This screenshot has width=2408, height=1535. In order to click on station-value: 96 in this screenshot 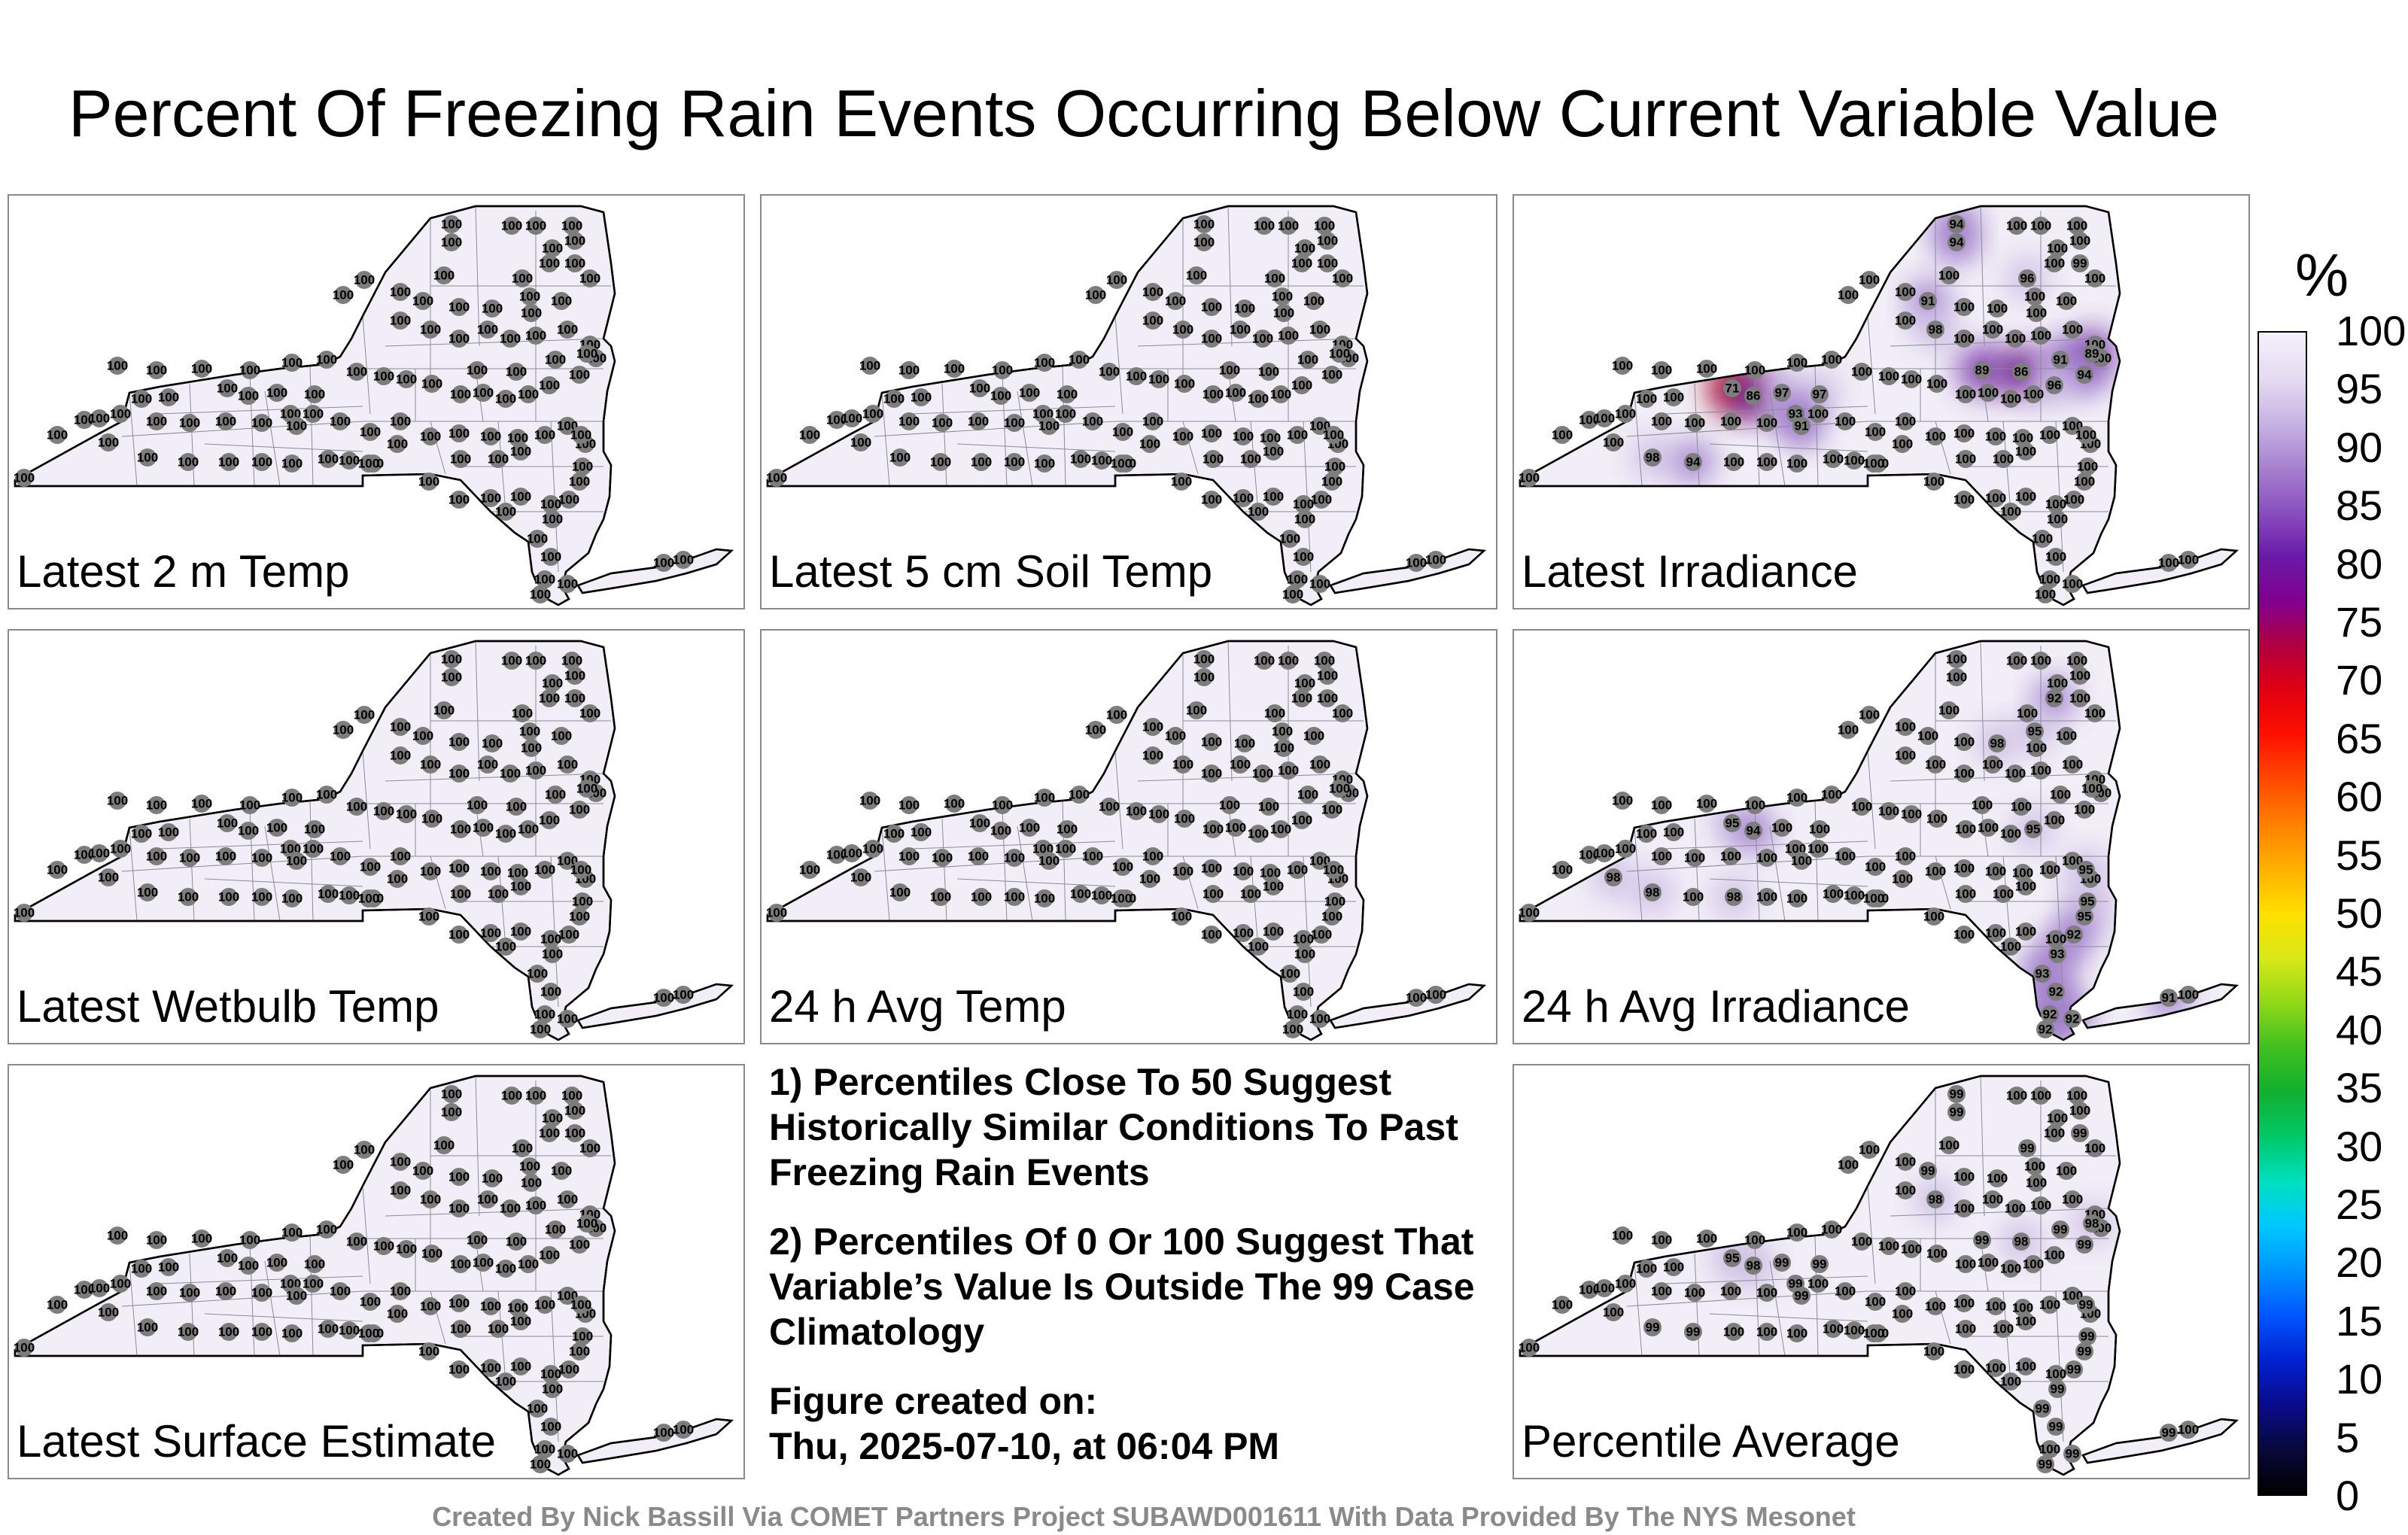, I will do `click(2055, 385)`.